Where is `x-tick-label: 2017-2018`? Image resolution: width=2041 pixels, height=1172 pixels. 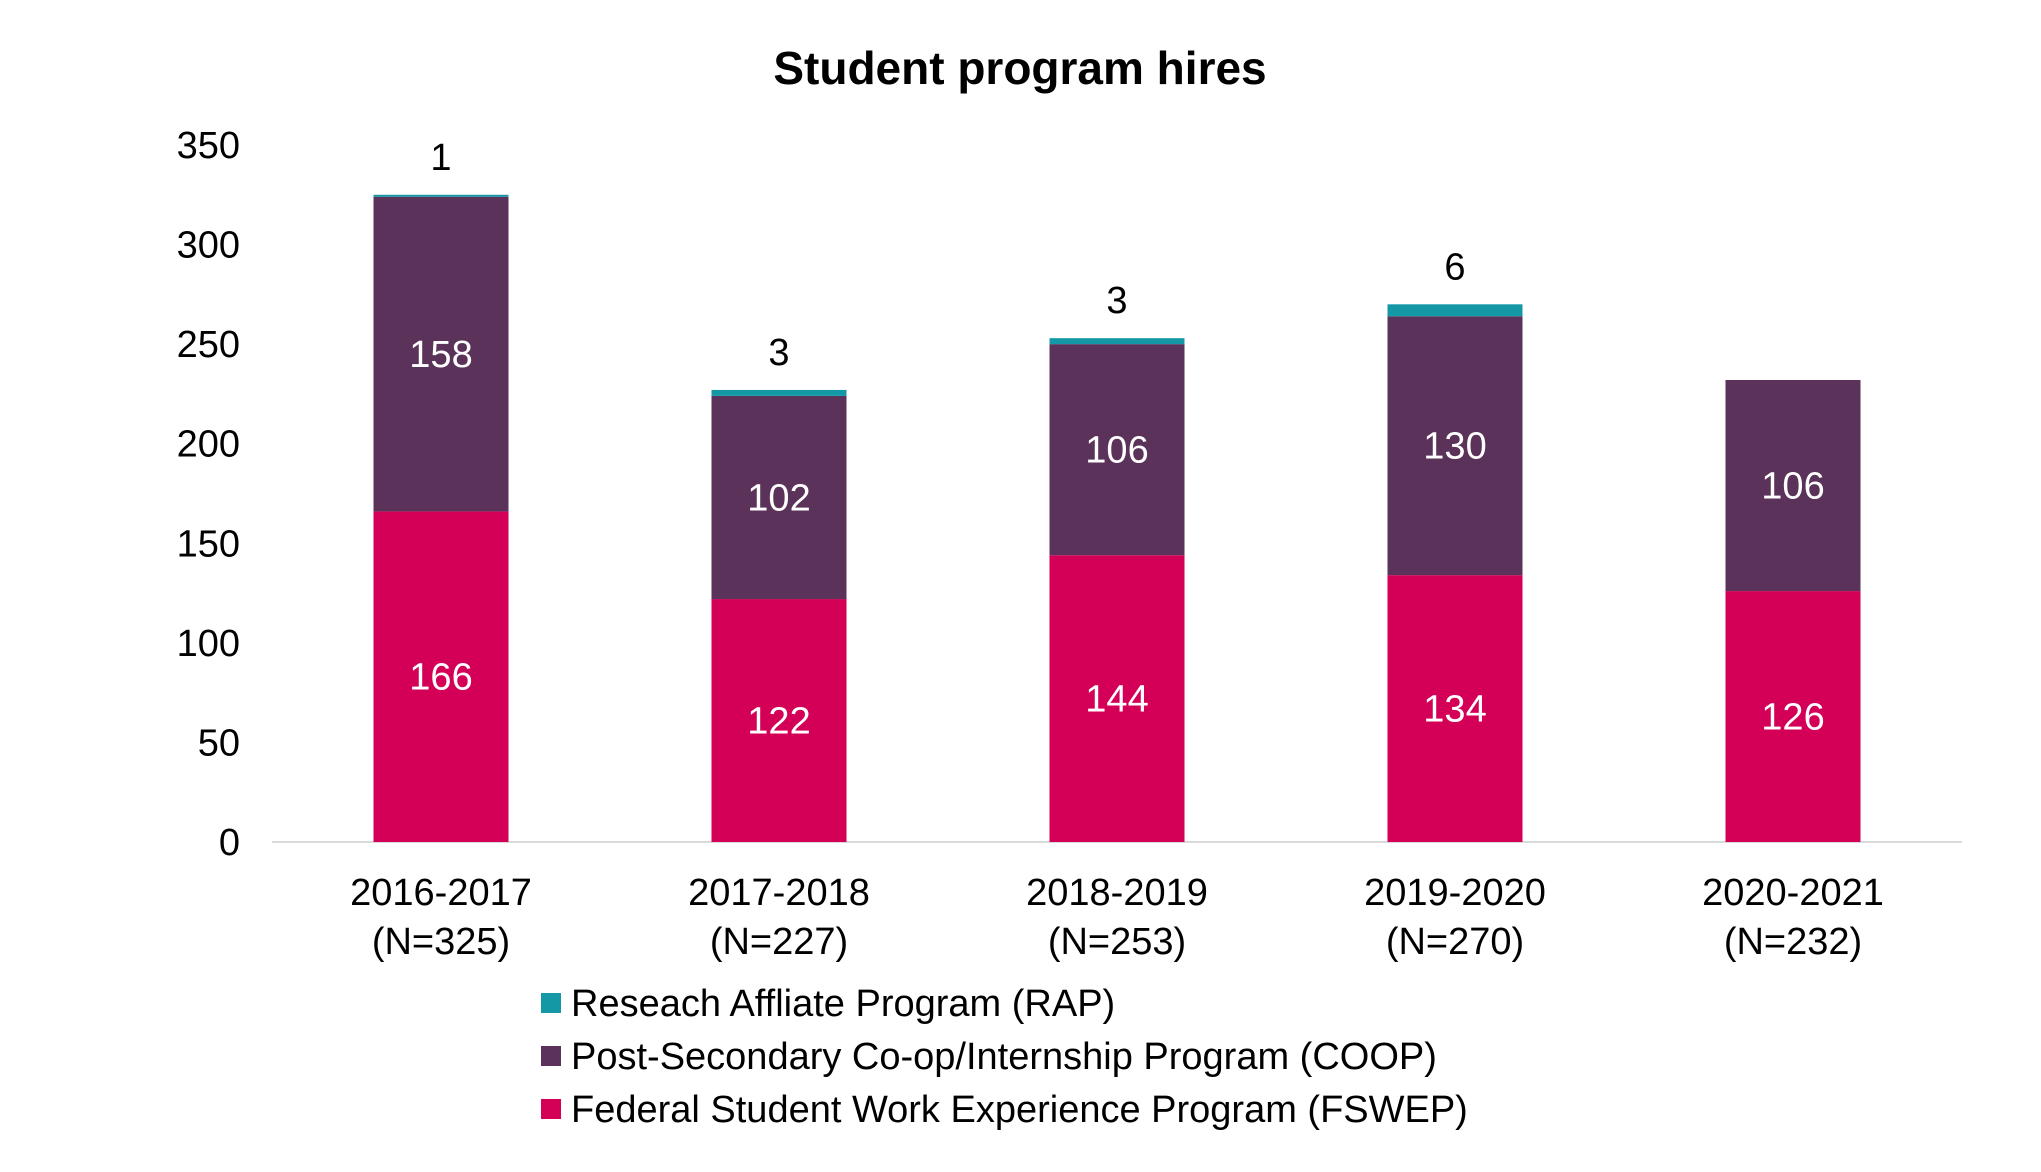
x-tick-label: 2017-2018 is located at coordinates (779, 893).